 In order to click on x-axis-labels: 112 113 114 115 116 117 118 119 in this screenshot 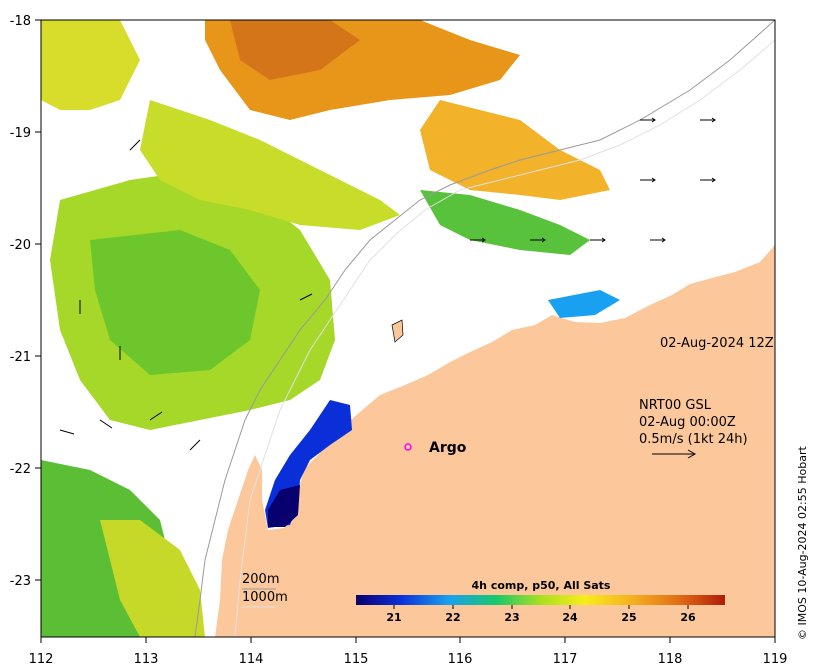, I will do `click(408, 659)`.